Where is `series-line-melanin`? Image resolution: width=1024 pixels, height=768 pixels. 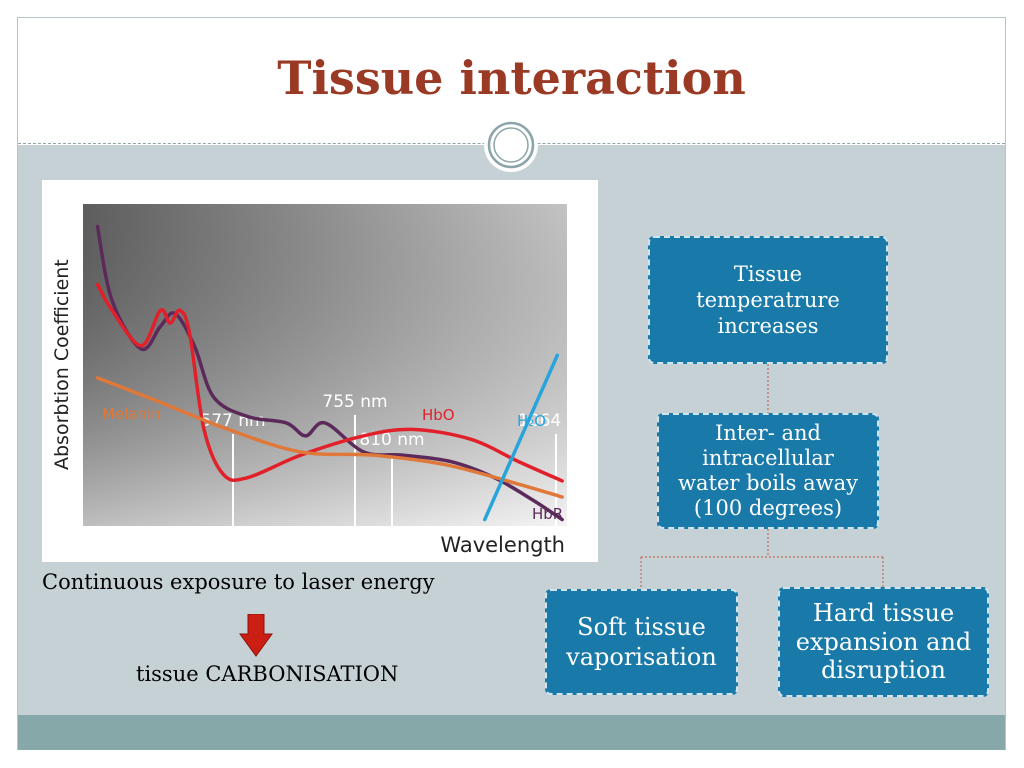 series-line-melanin is located at coordinates (329, 437).